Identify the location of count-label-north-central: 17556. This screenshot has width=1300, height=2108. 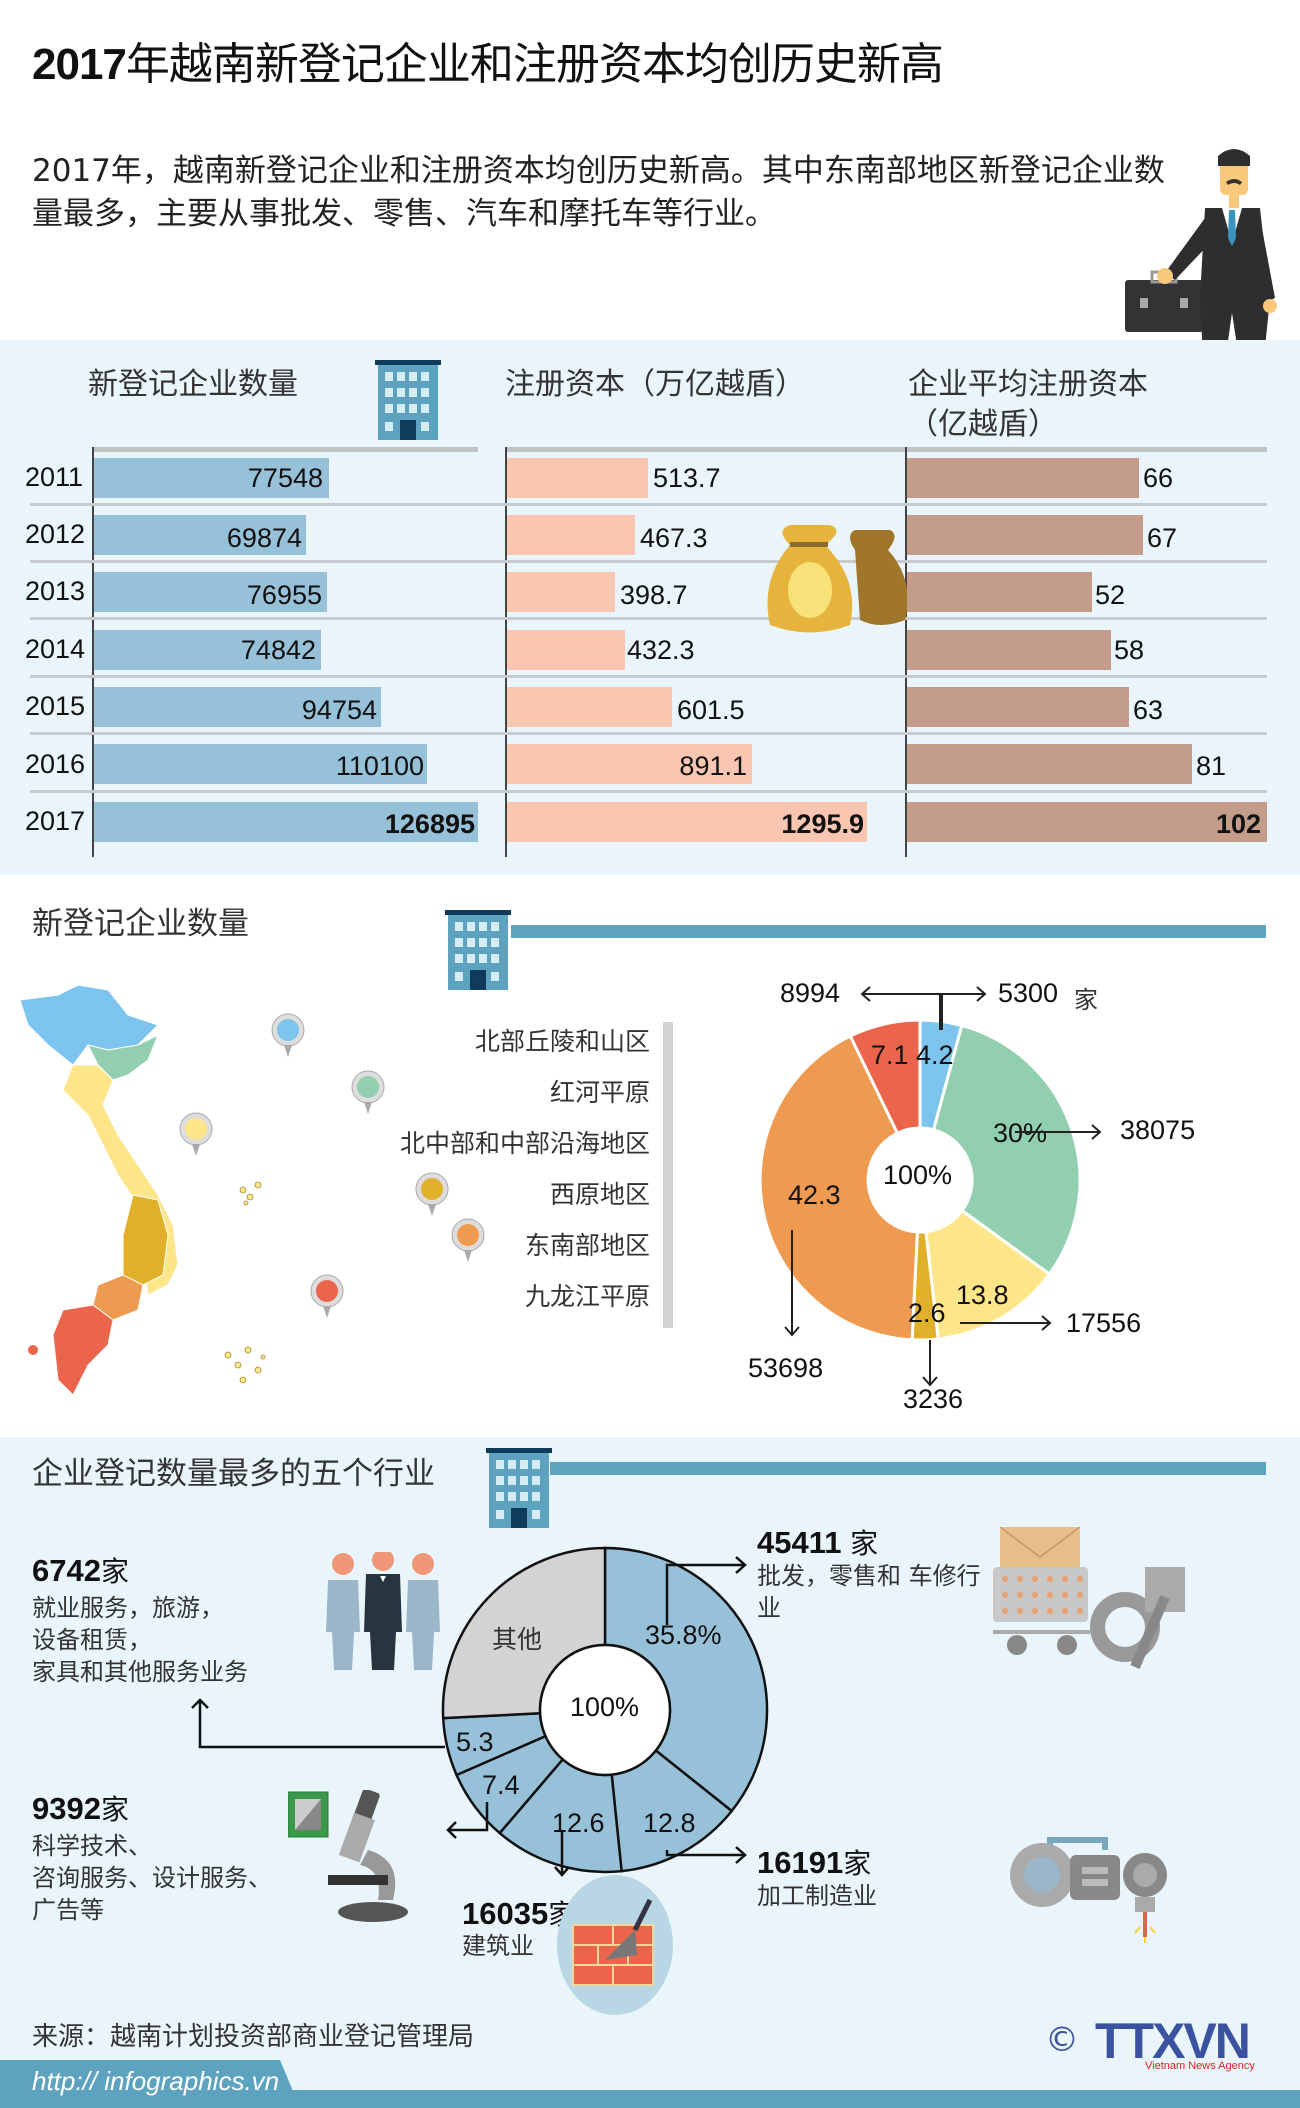
(1104, 1323).